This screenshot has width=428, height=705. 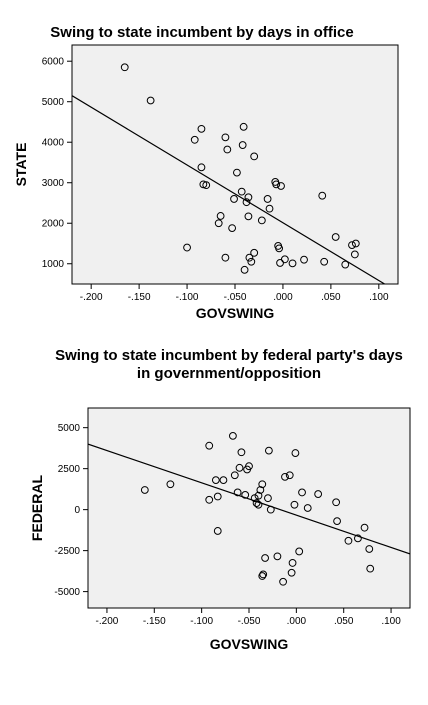 What do you see at coordinates (67, 551) in the screenshot?
I see `y-tick-label: -2500` at bounding box center [67, 551].